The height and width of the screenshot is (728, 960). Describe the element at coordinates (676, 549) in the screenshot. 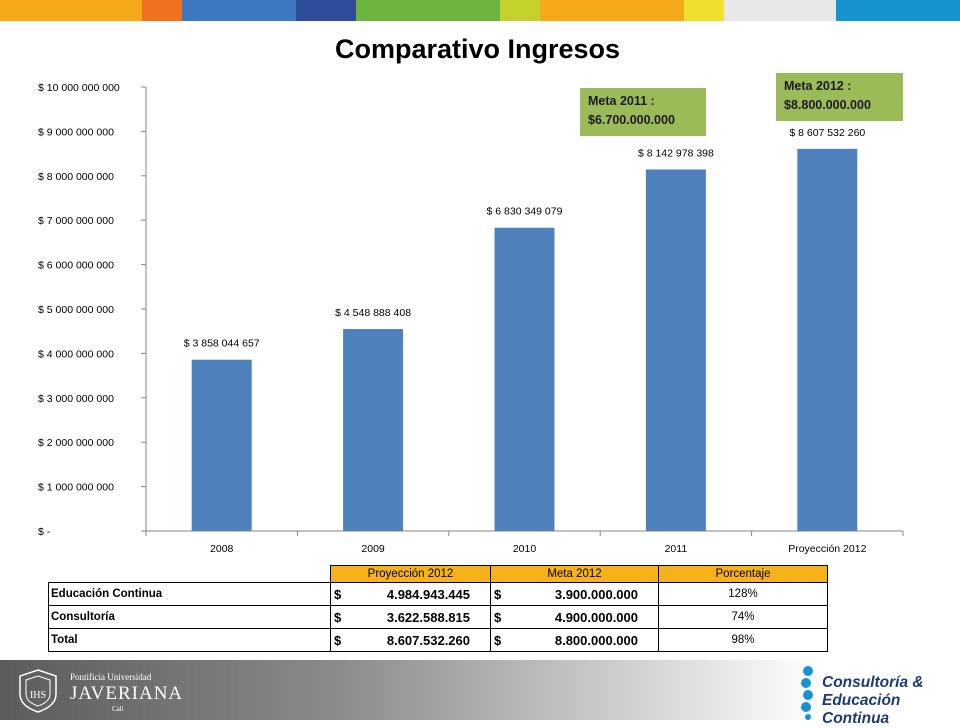

I see `x-tick-label: 2011` at that location.